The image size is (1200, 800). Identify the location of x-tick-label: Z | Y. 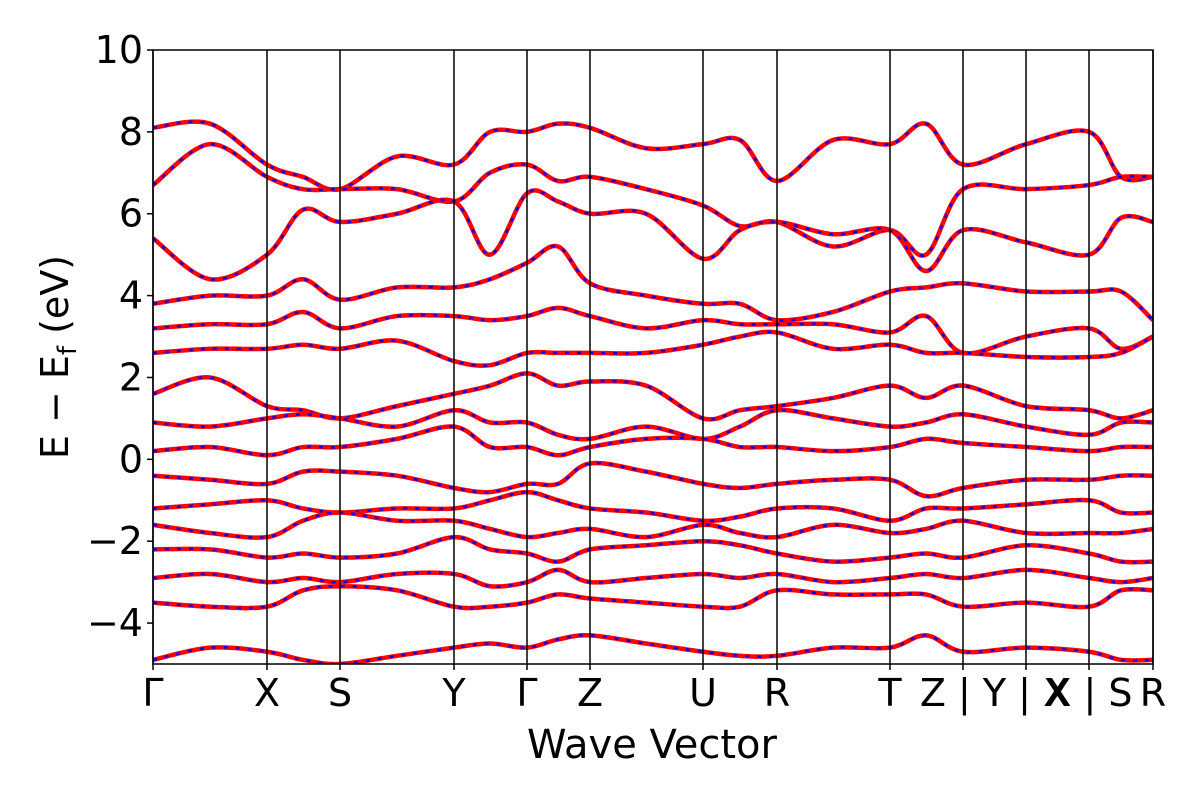
(963, 693).